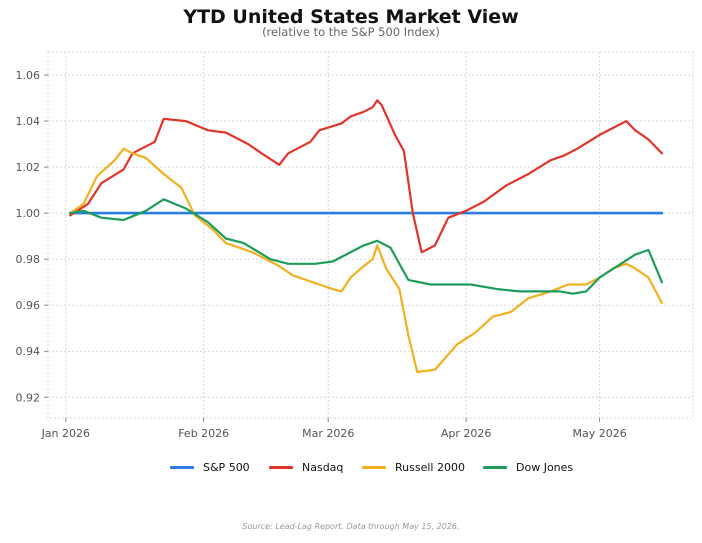 This screenshot has height=543, width=702. I want to click on legend: S&P 500 Nasdaq Russell 2000 Dow Jones, so click(351, 469).